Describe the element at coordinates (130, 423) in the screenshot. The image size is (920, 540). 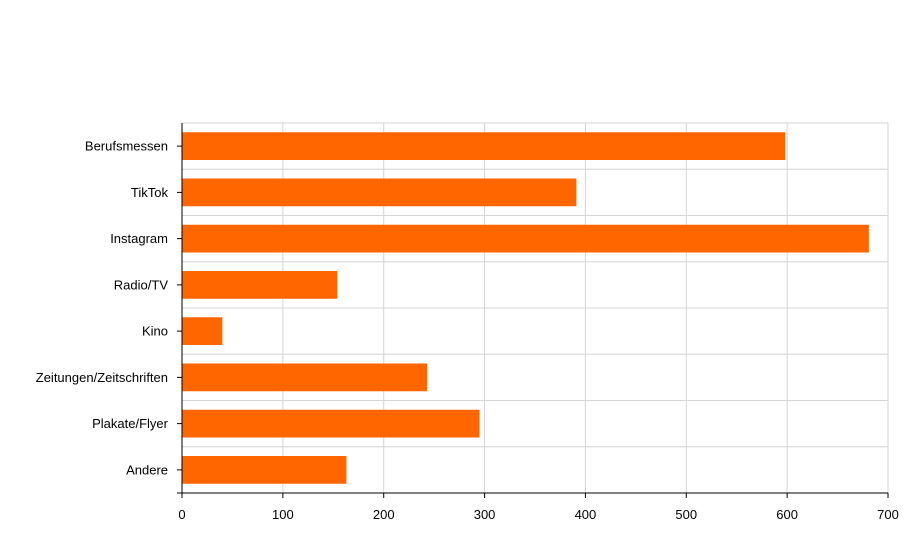
I see `y-tick-label: Plakate/Flyer` at that location.